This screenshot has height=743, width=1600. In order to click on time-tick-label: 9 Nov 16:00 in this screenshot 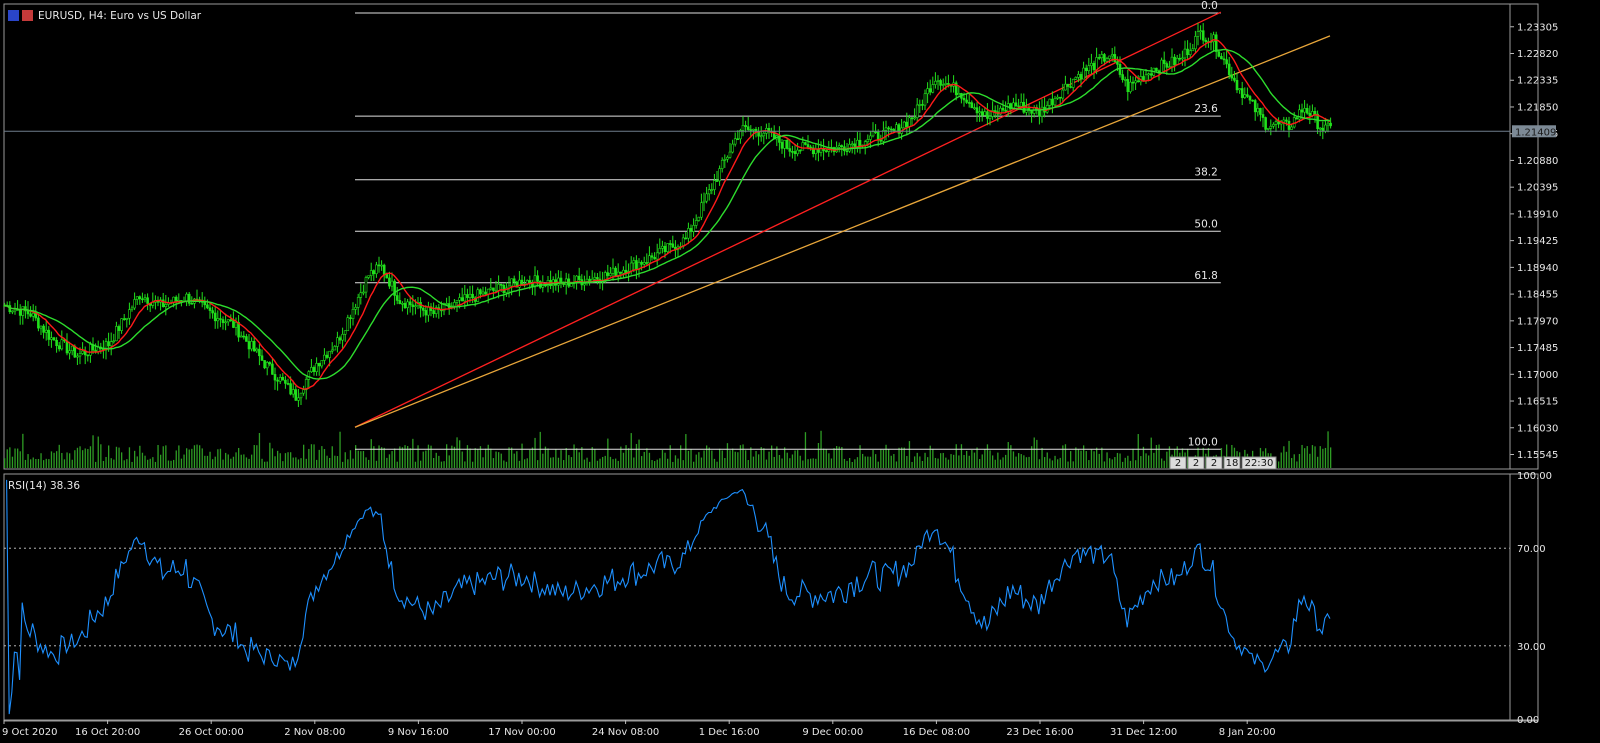, I will do `click(418, 732)`.